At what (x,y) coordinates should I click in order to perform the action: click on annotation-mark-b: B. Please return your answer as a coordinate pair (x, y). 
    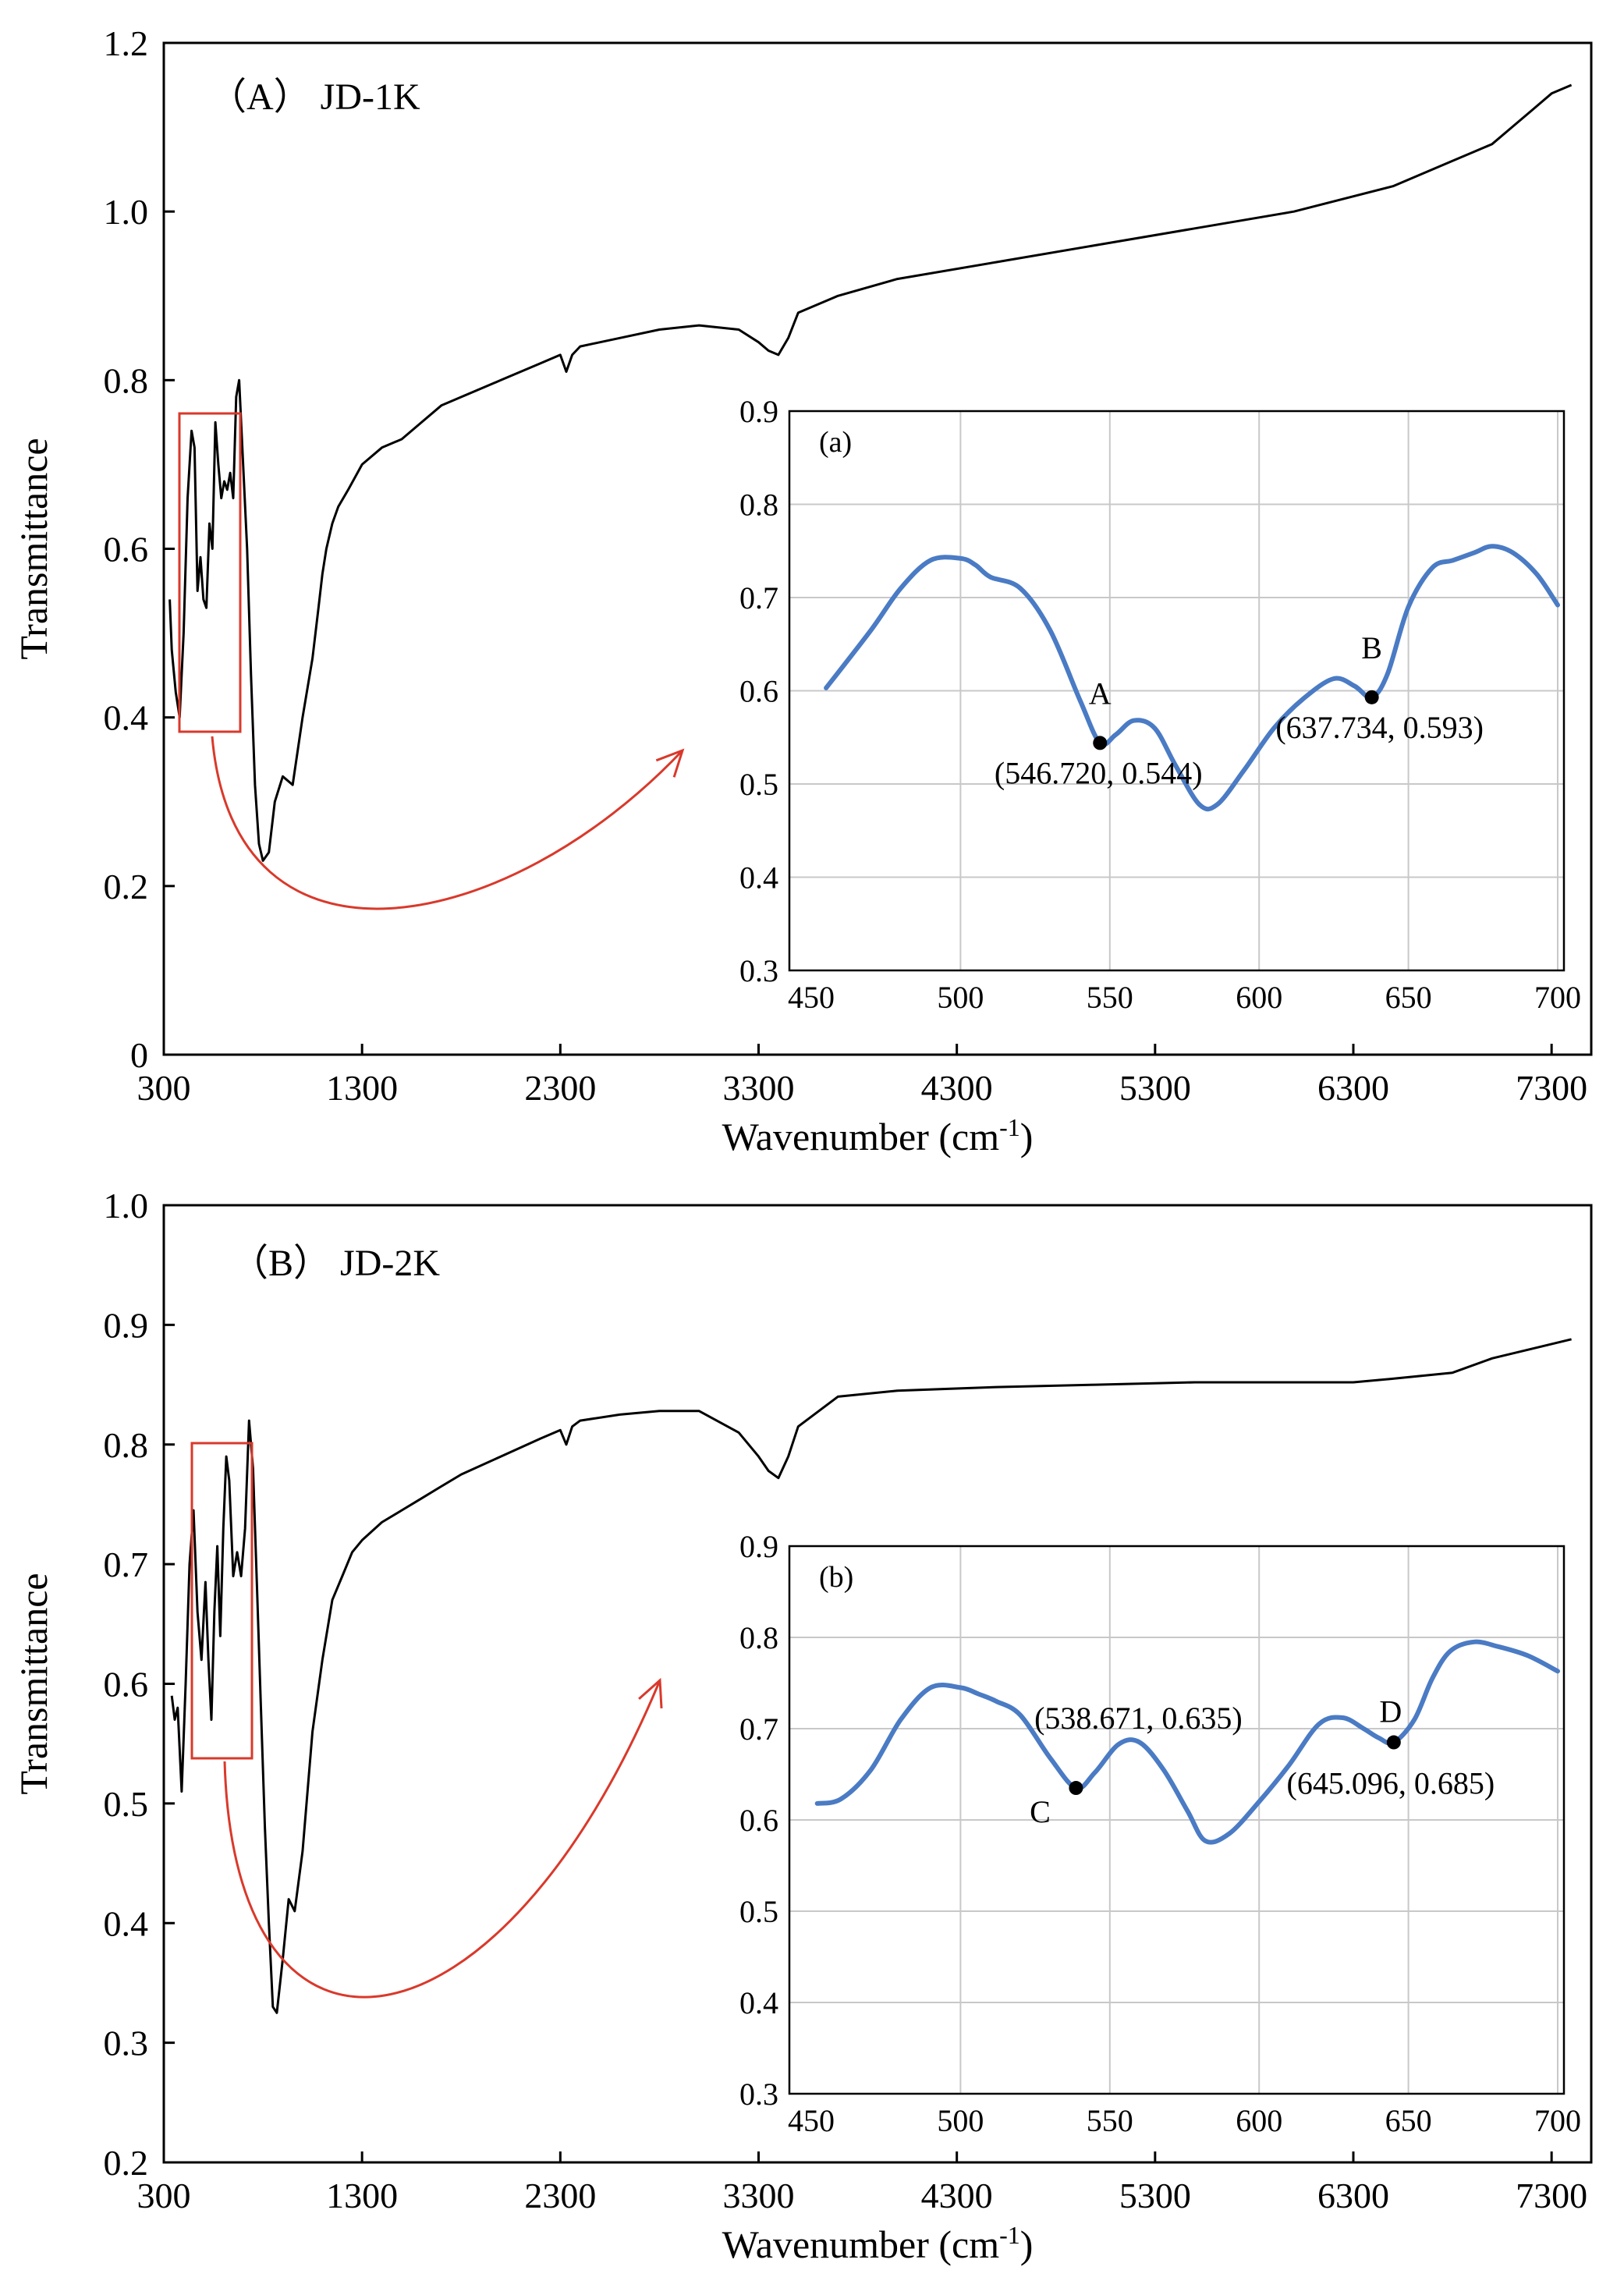
    Looking at the image, I should click on (1371, 647).